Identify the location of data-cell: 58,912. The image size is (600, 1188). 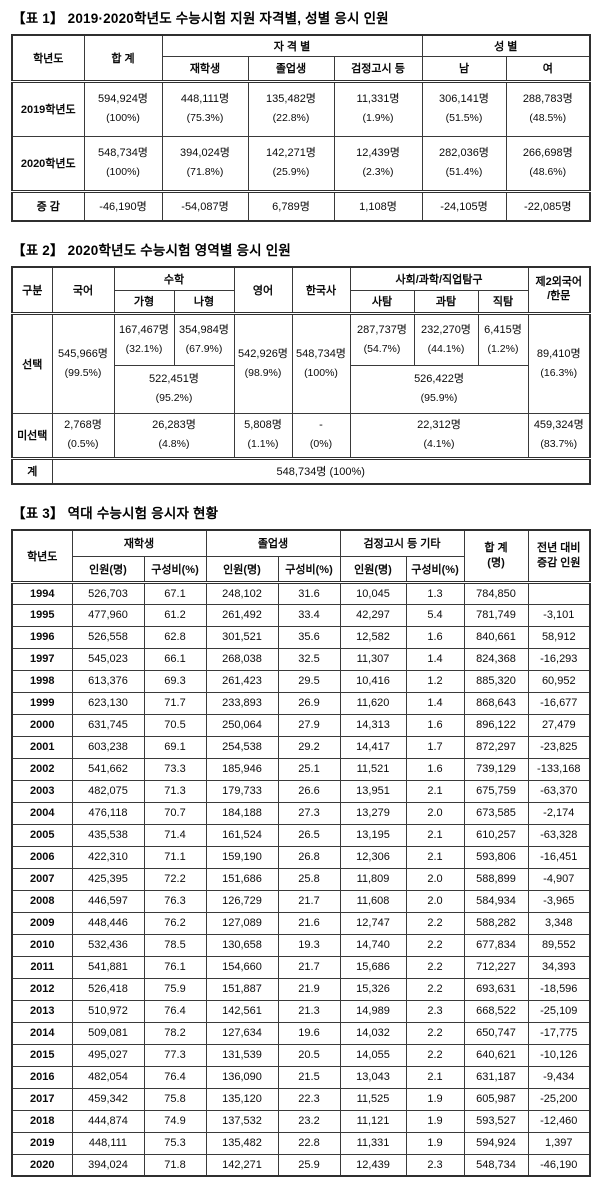
(559, 637).